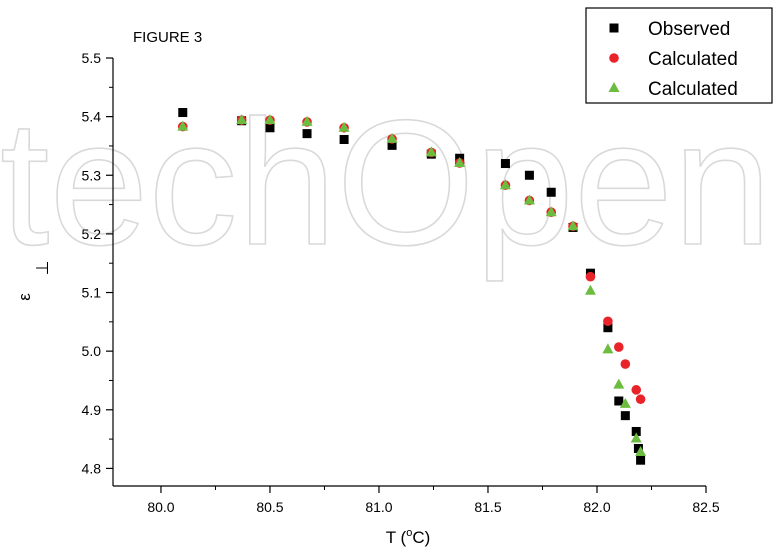  What do you see at coordinates (614, 58) in the screenshot?
I see `legend-circle-marker` at bounding box center [614, 58].